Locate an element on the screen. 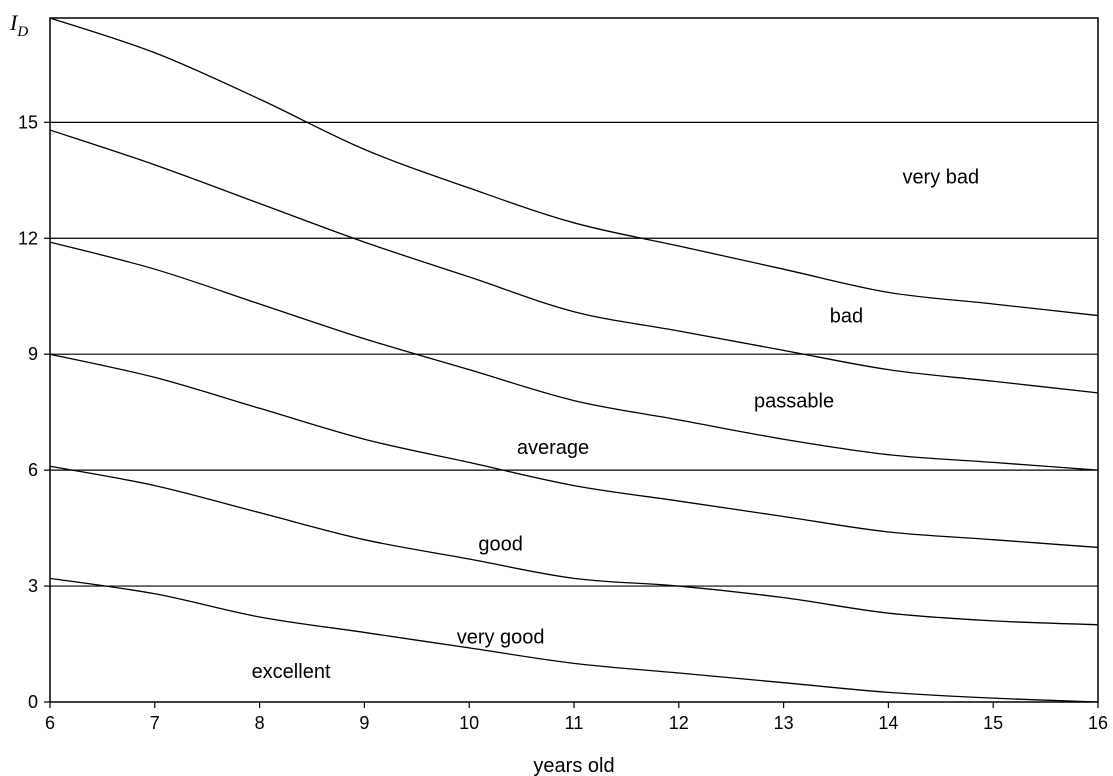 This screenshot has height=776, width=1113. x-tick-label-8: 14 is located at coordinates (888, 723).